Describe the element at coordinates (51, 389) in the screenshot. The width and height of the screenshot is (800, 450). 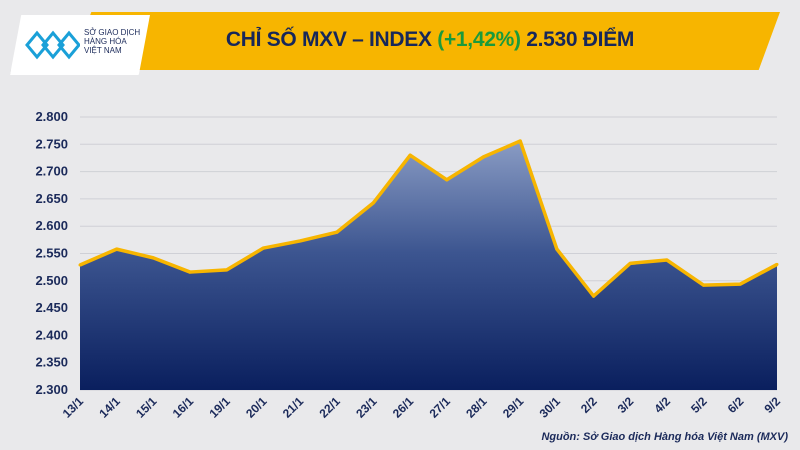
I see `y-tick-label: 2.300` at that location.